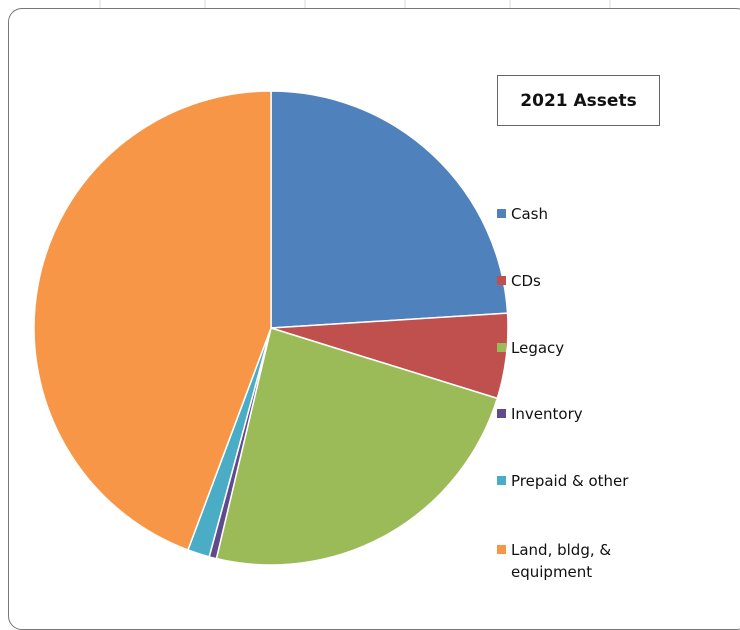  I want to click on legend-item: Land, bldg, & equipment, so click(582, 561).